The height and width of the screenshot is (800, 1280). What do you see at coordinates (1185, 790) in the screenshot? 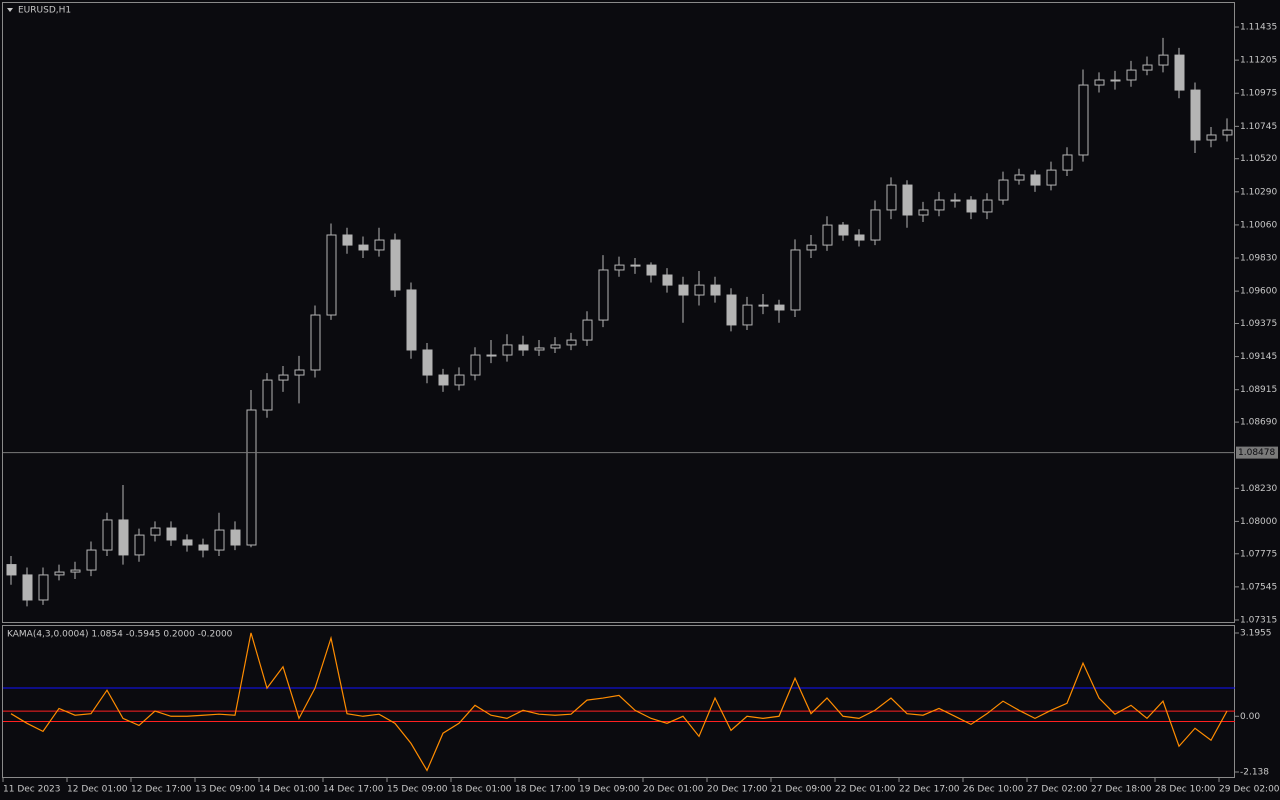
I see `x-tick-label: 28 Dec 10:00` at bounding box center [1185, 790].